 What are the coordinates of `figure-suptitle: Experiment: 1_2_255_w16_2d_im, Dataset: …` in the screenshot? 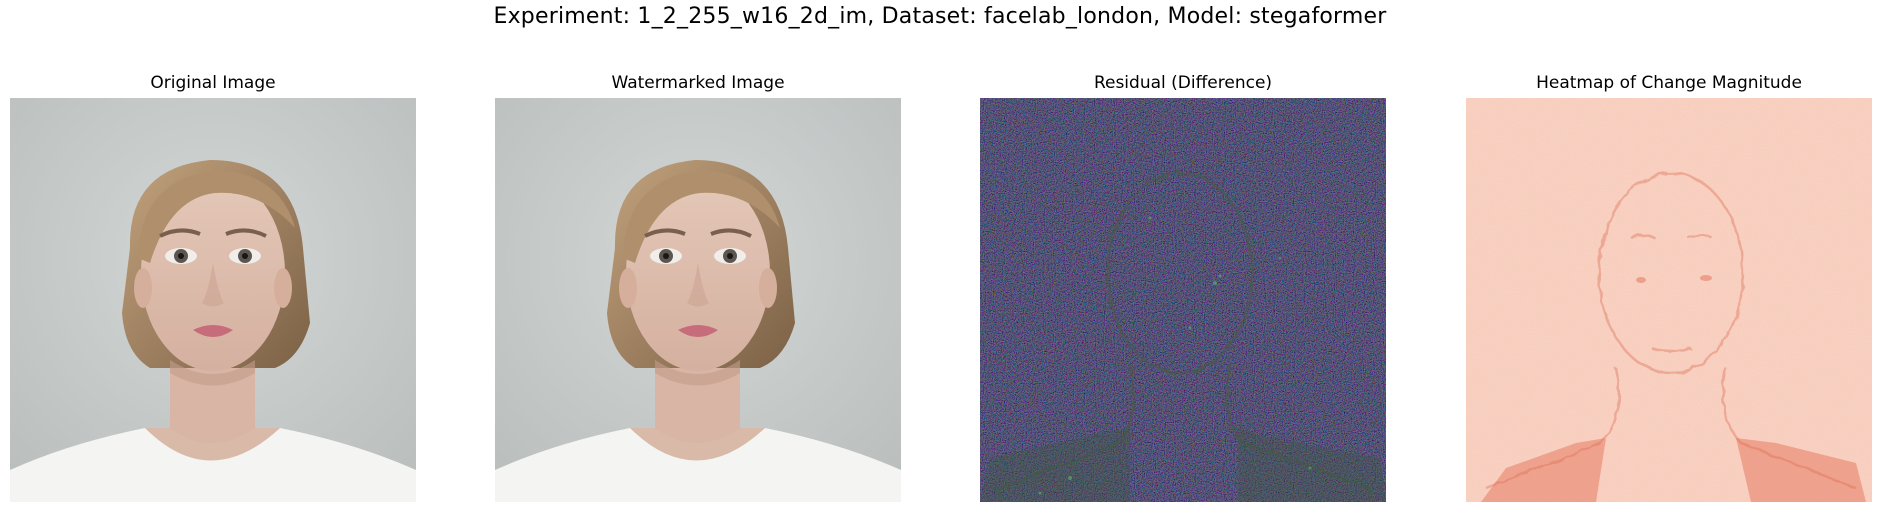 It's located at (940, 16).